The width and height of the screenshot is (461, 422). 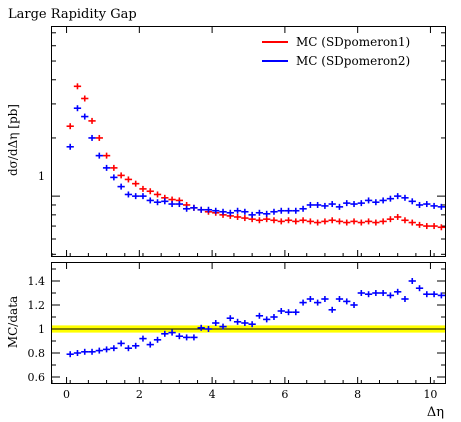 I want to click on ratio-y-tick-label: 1.2, so click(x=37, y=305).